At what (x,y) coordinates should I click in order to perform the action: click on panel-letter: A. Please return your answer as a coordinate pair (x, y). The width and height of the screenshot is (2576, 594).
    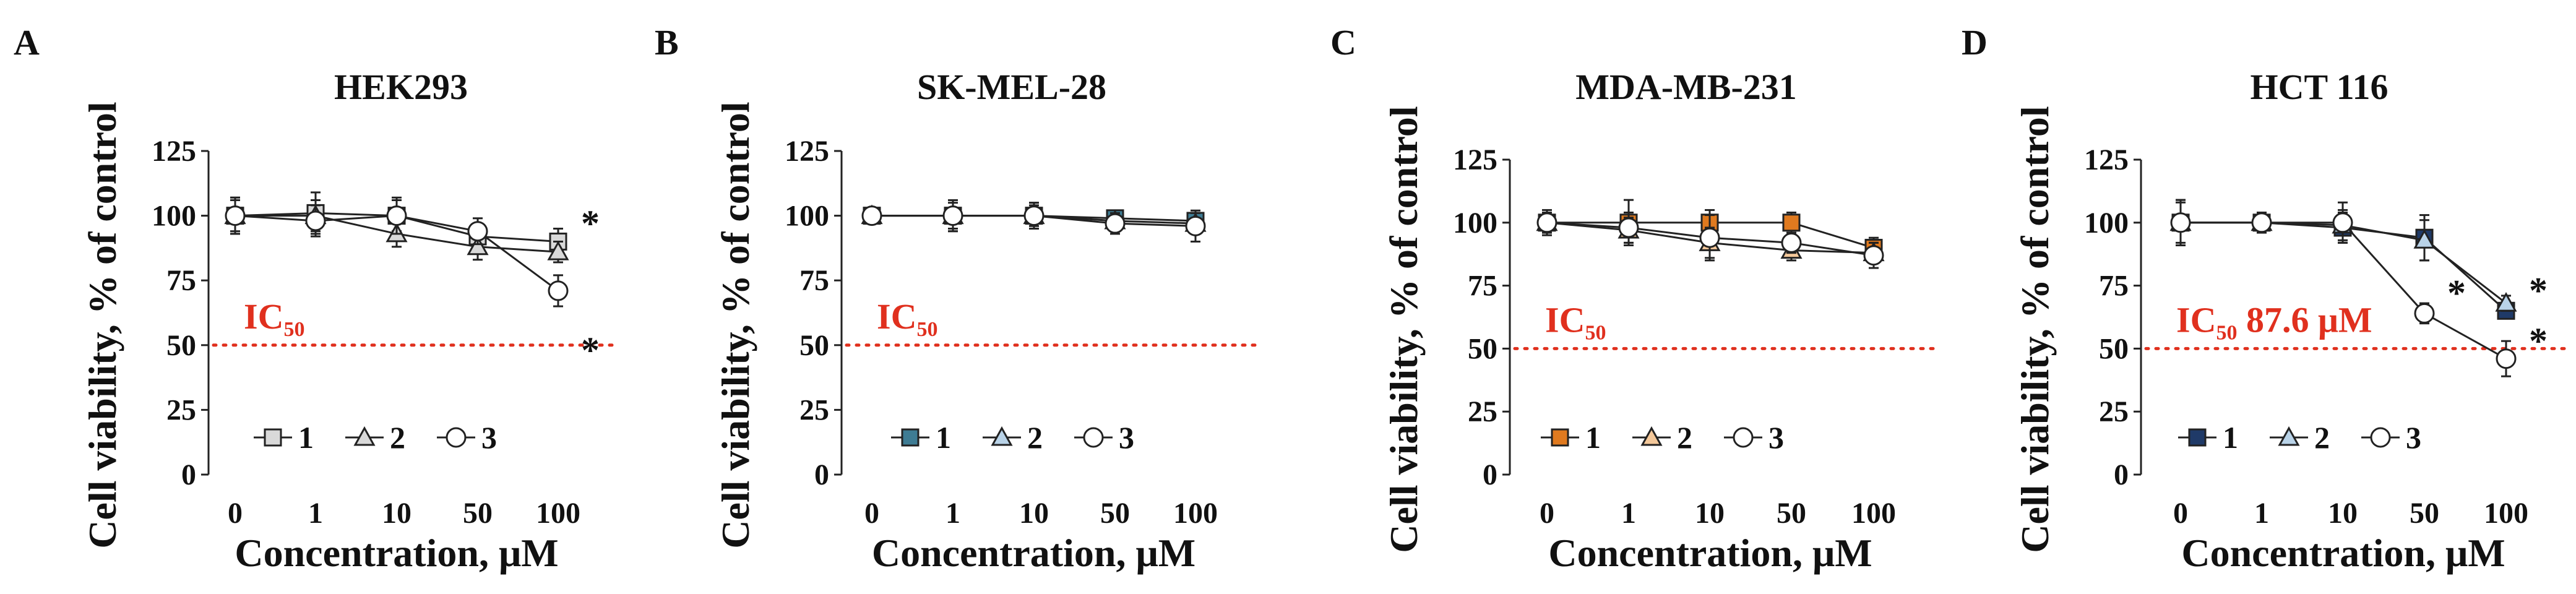
    Looking at the image, I should click on (27, 42).